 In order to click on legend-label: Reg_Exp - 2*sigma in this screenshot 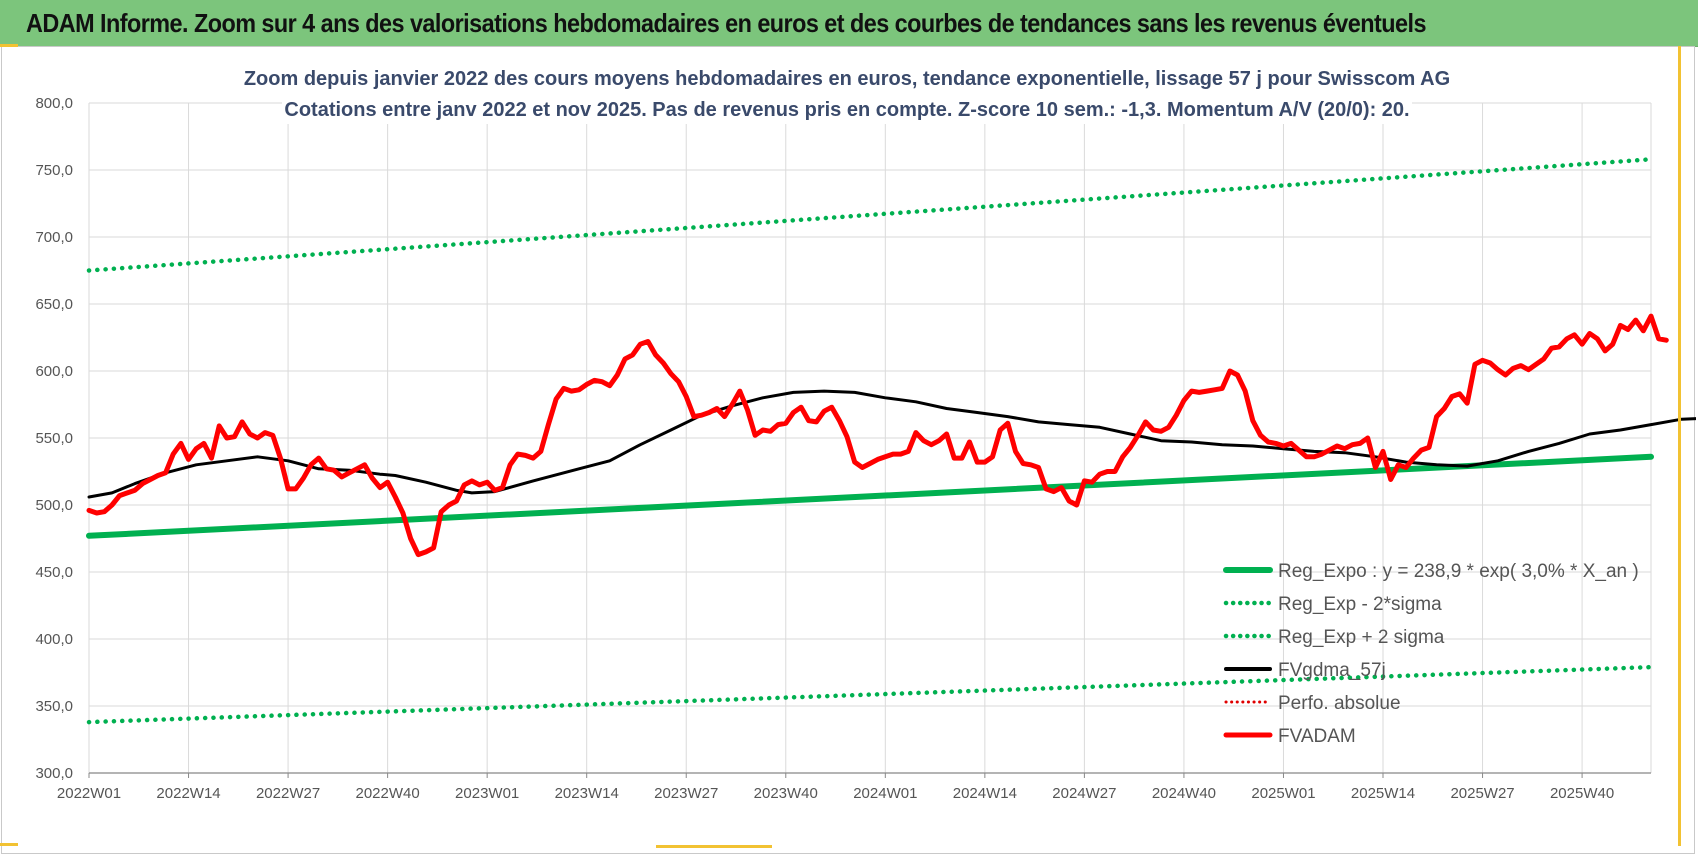, I will do `click(1360, 604)`.